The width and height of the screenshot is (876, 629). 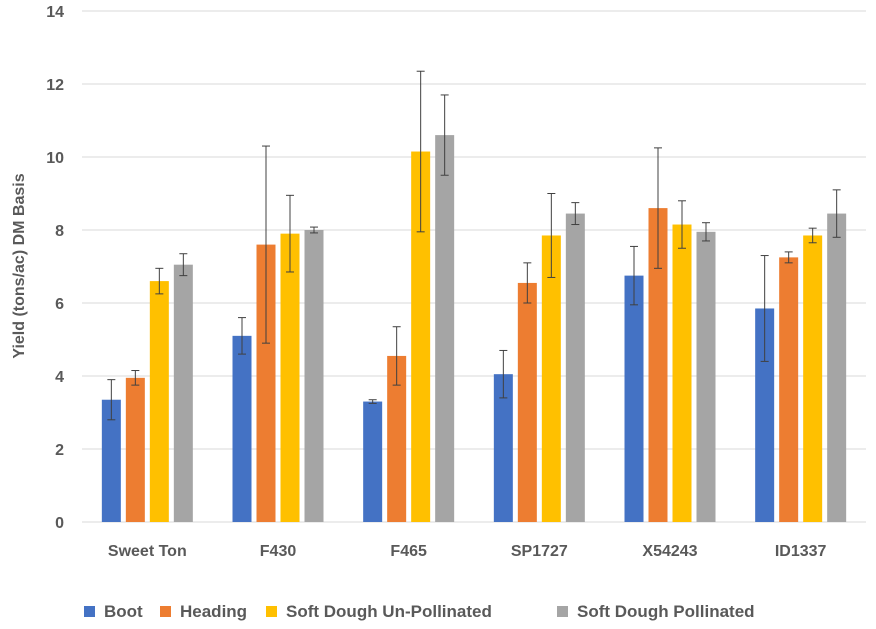 I want to click on x-category-label: ID1337, so click(x=801, y=551).